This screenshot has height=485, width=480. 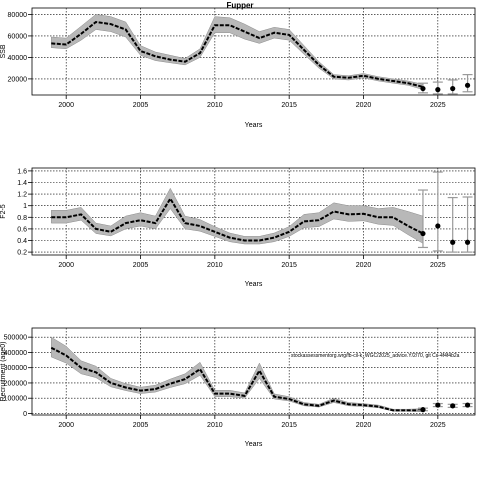 I want to click on y-tick-label: 1, so click(x=25, y=206).